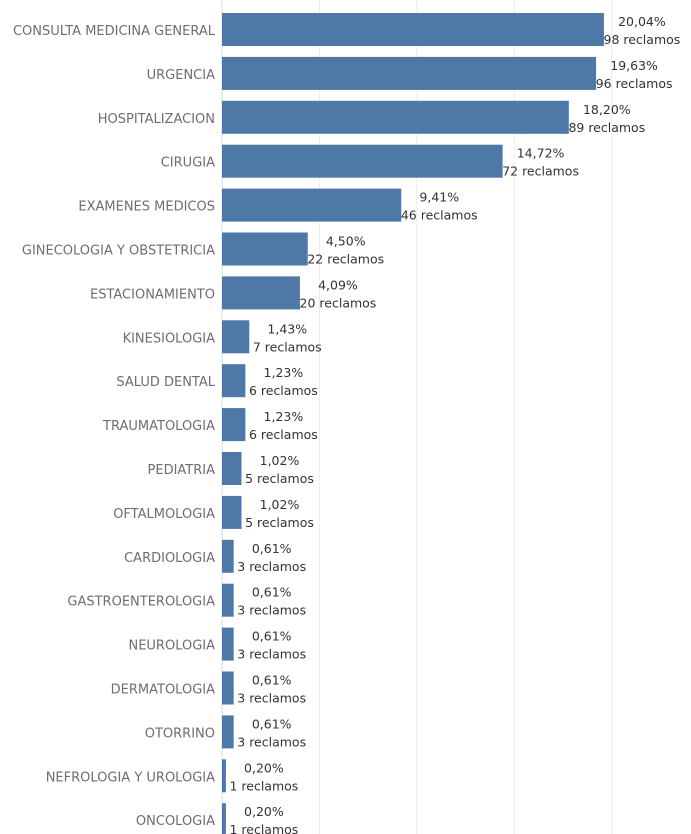 This screenshot has width=691, height=834. What do you see at coordinates (287, 328) in the screenshot?
I see `percent-label: 1,43%` at bounding box center [287, 328].